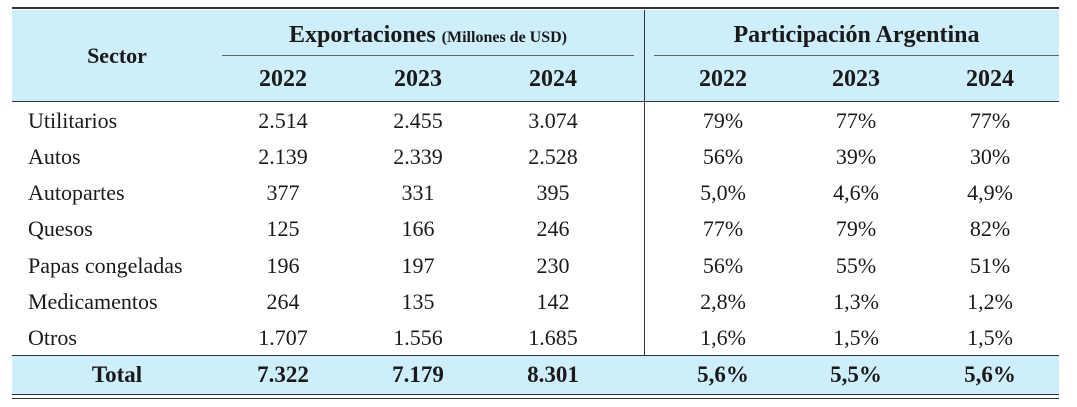  Describe the element at coordinates (644, 182) in the screenshot. I see `group-separator` at that location.